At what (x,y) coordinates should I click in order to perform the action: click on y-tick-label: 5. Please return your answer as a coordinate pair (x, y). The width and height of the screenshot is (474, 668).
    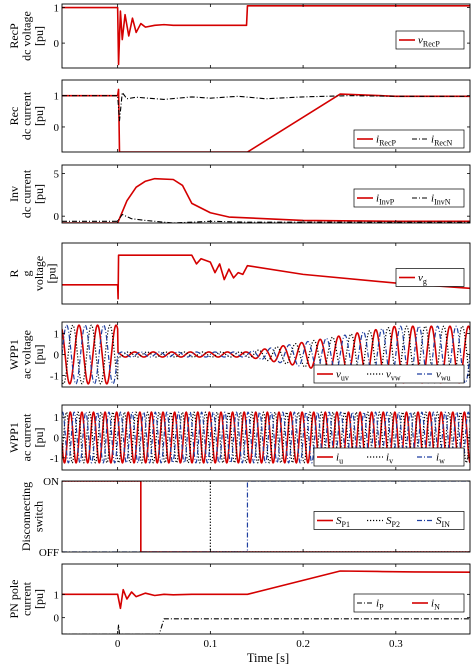
    Looking at the image, I should click on (57, 175).